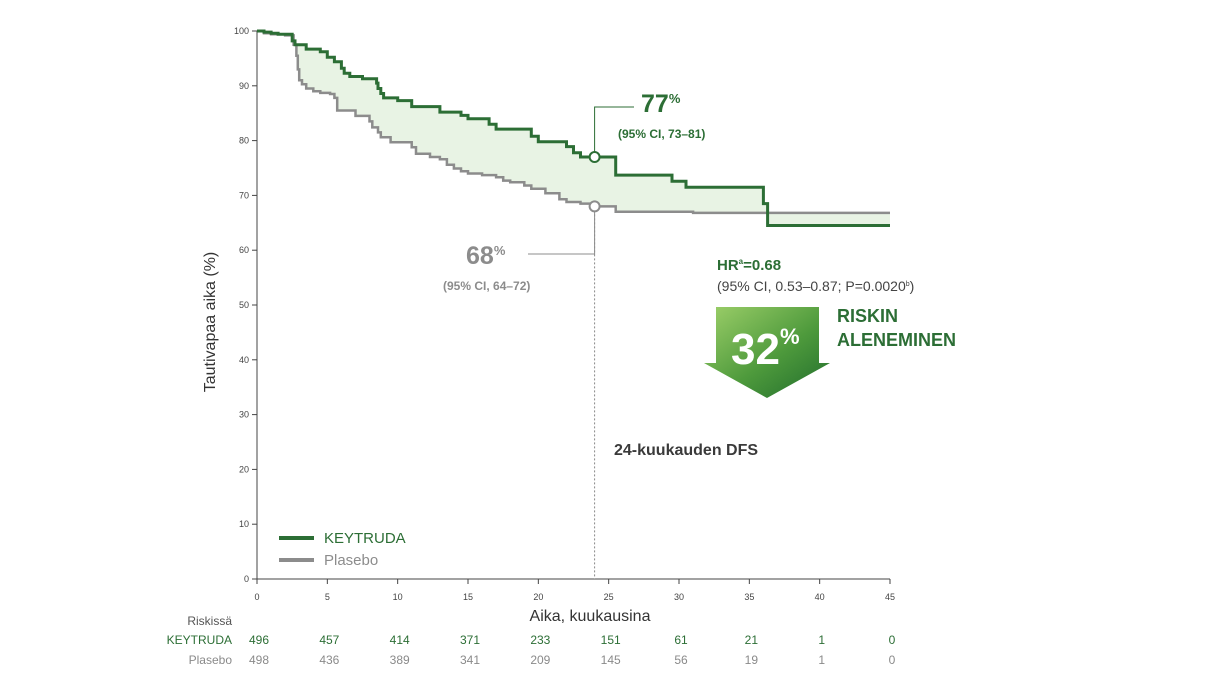 The width and height of the screenshot is (1222, 678). Describe the element at coordinates (890, 597) in the screenshot. I see `x-tick-label: 45` at that location.